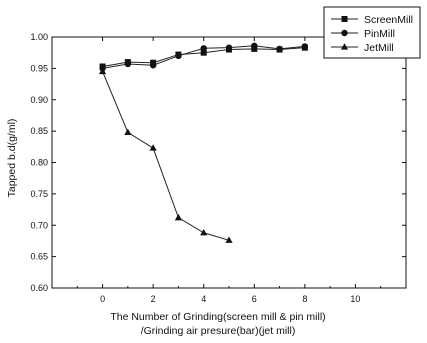 Image resolution: width=427 pixels, height=343 pixels. Describe the element at coordinates (12, 158) in the screenshot. I see `y-axis-title: Tapped b.d(g/ml)` at that location.